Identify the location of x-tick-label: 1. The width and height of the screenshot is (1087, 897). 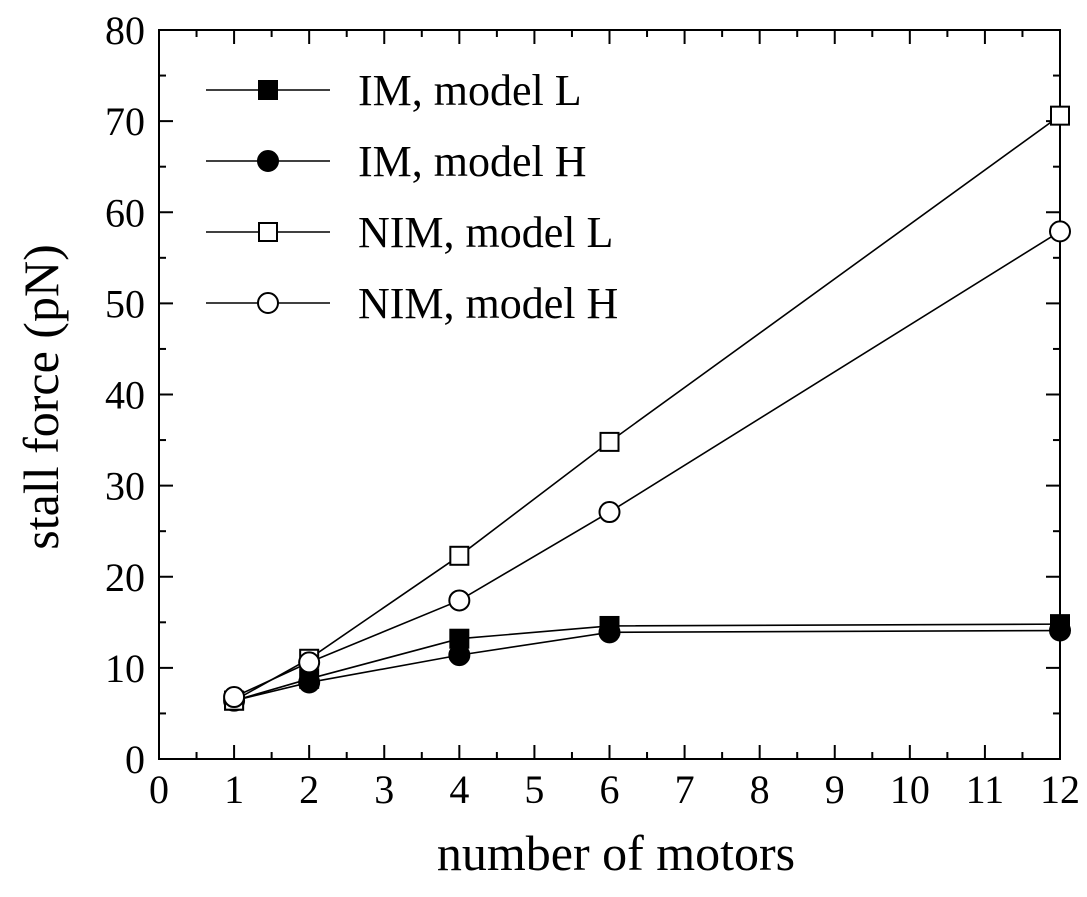
(234, 789).